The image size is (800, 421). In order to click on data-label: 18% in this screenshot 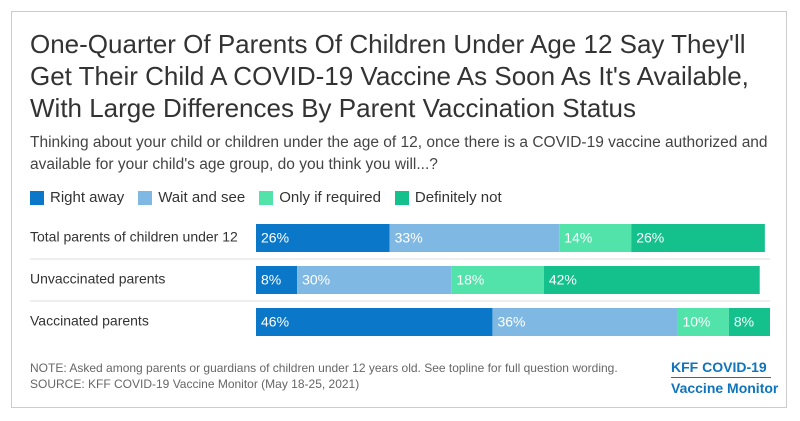, I will do `click(470, 280)`.